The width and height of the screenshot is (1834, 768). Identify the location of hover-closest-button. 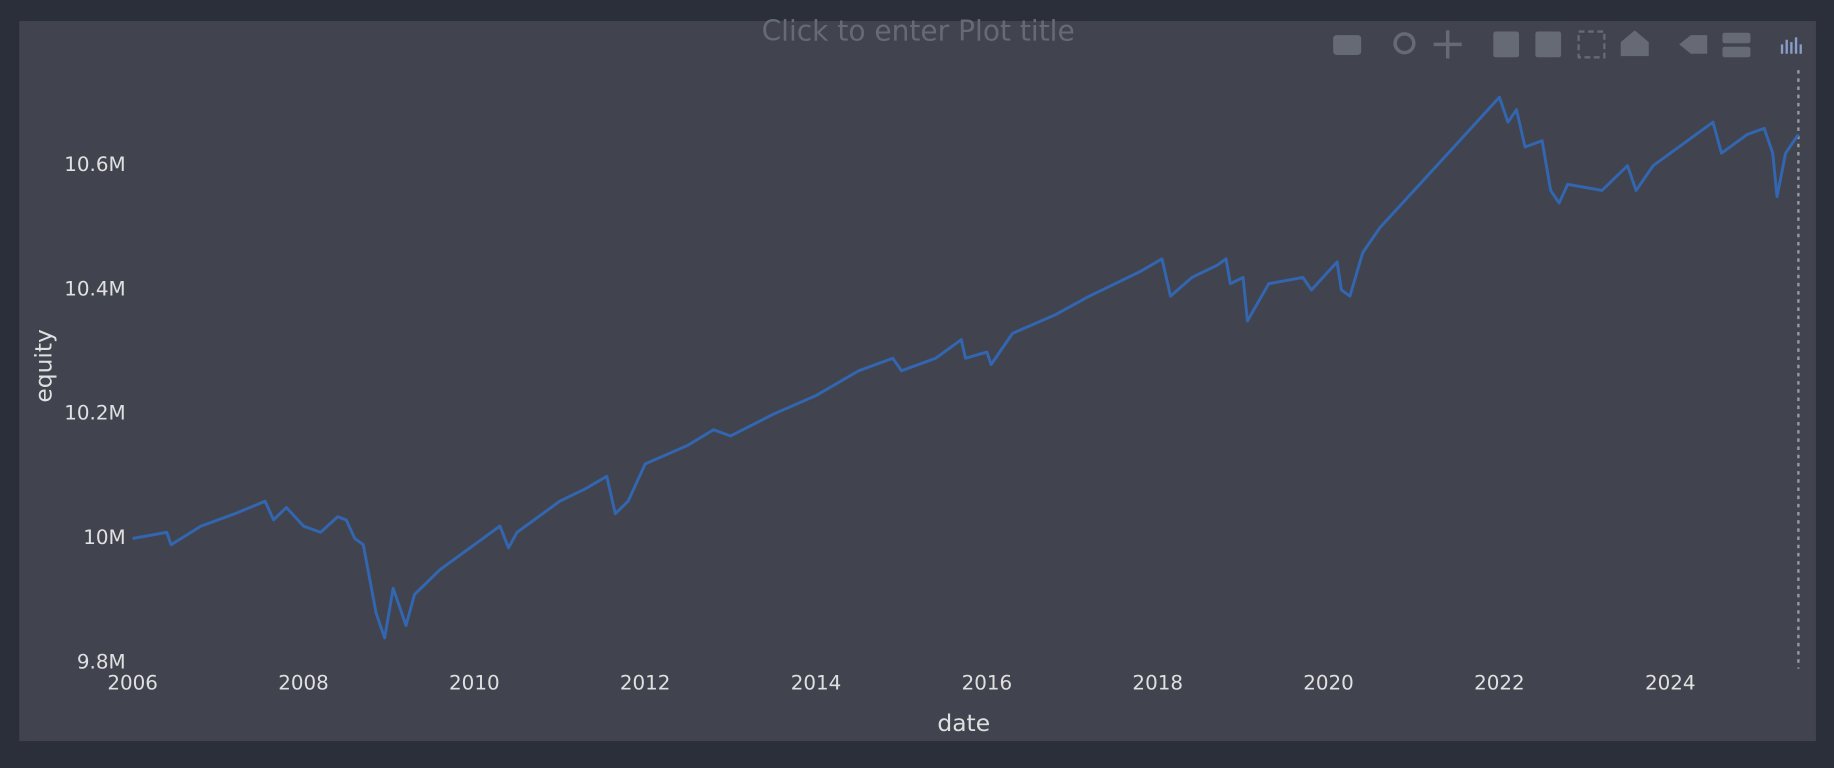
(1693, 44).